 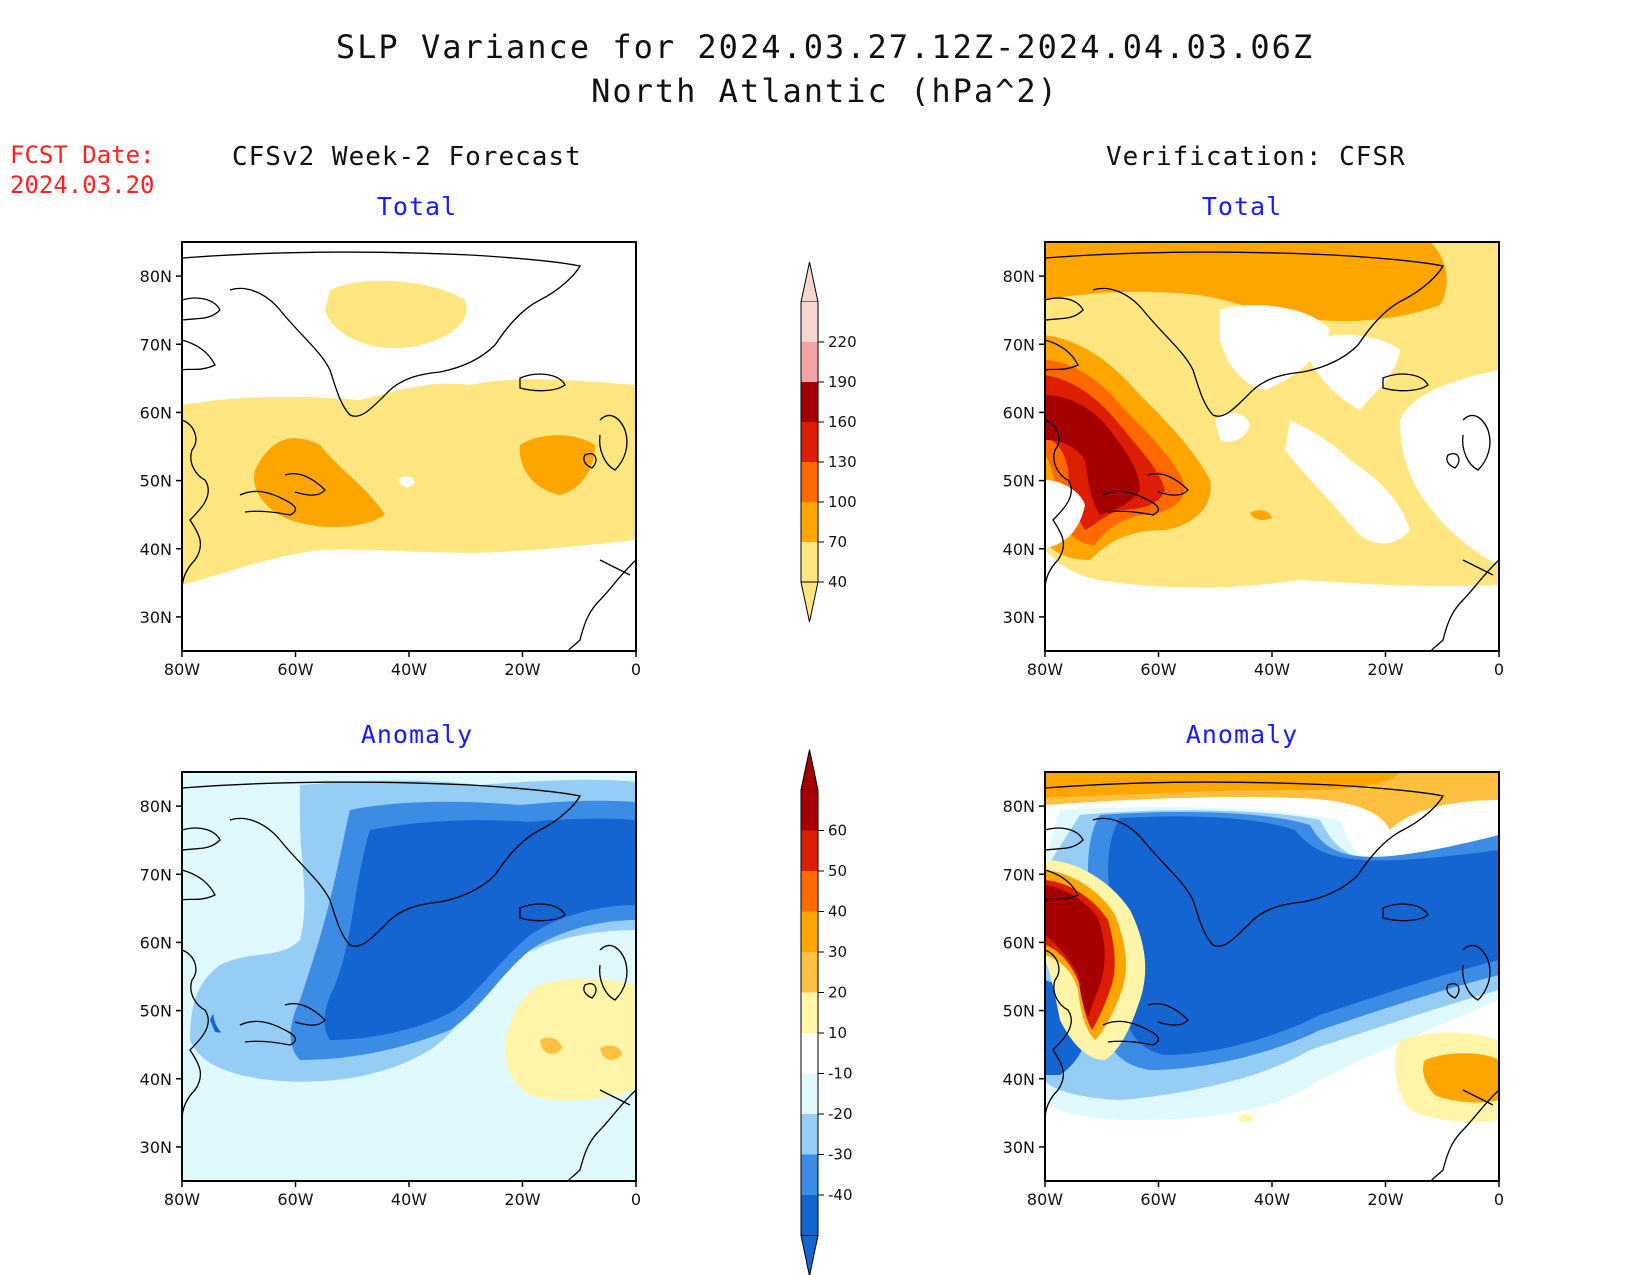 I want to click on colorbar-label: 160, so click(x=842, y=422).